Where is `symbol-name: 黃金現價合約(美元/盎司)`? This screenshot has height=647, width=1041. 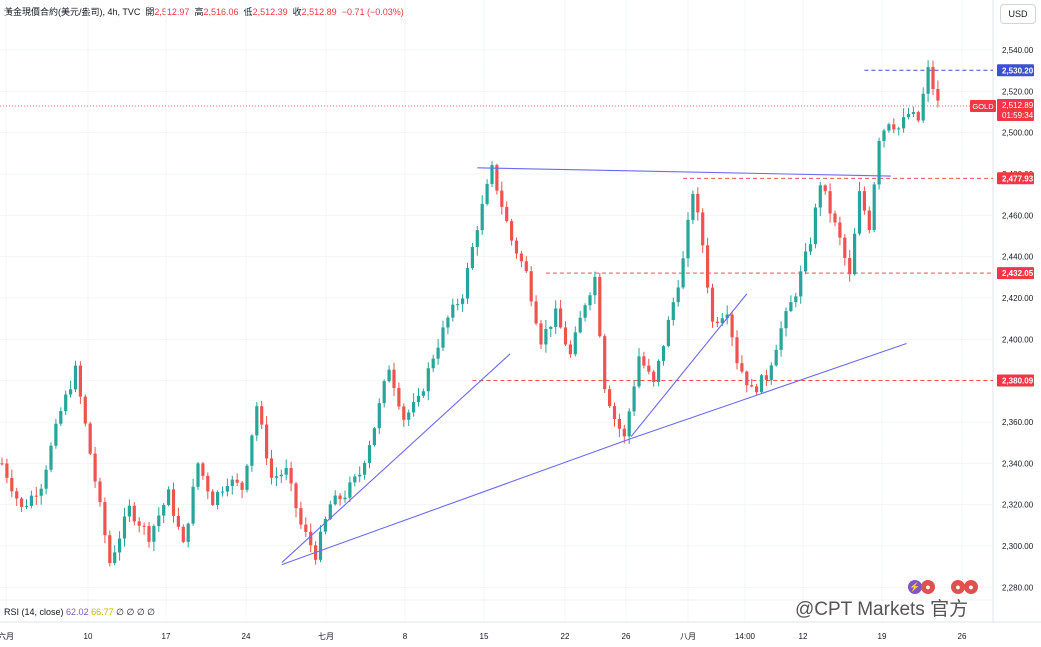
symbol-name: 黃金現價合約(美元/盎司) is located at coordinates (53, 12).